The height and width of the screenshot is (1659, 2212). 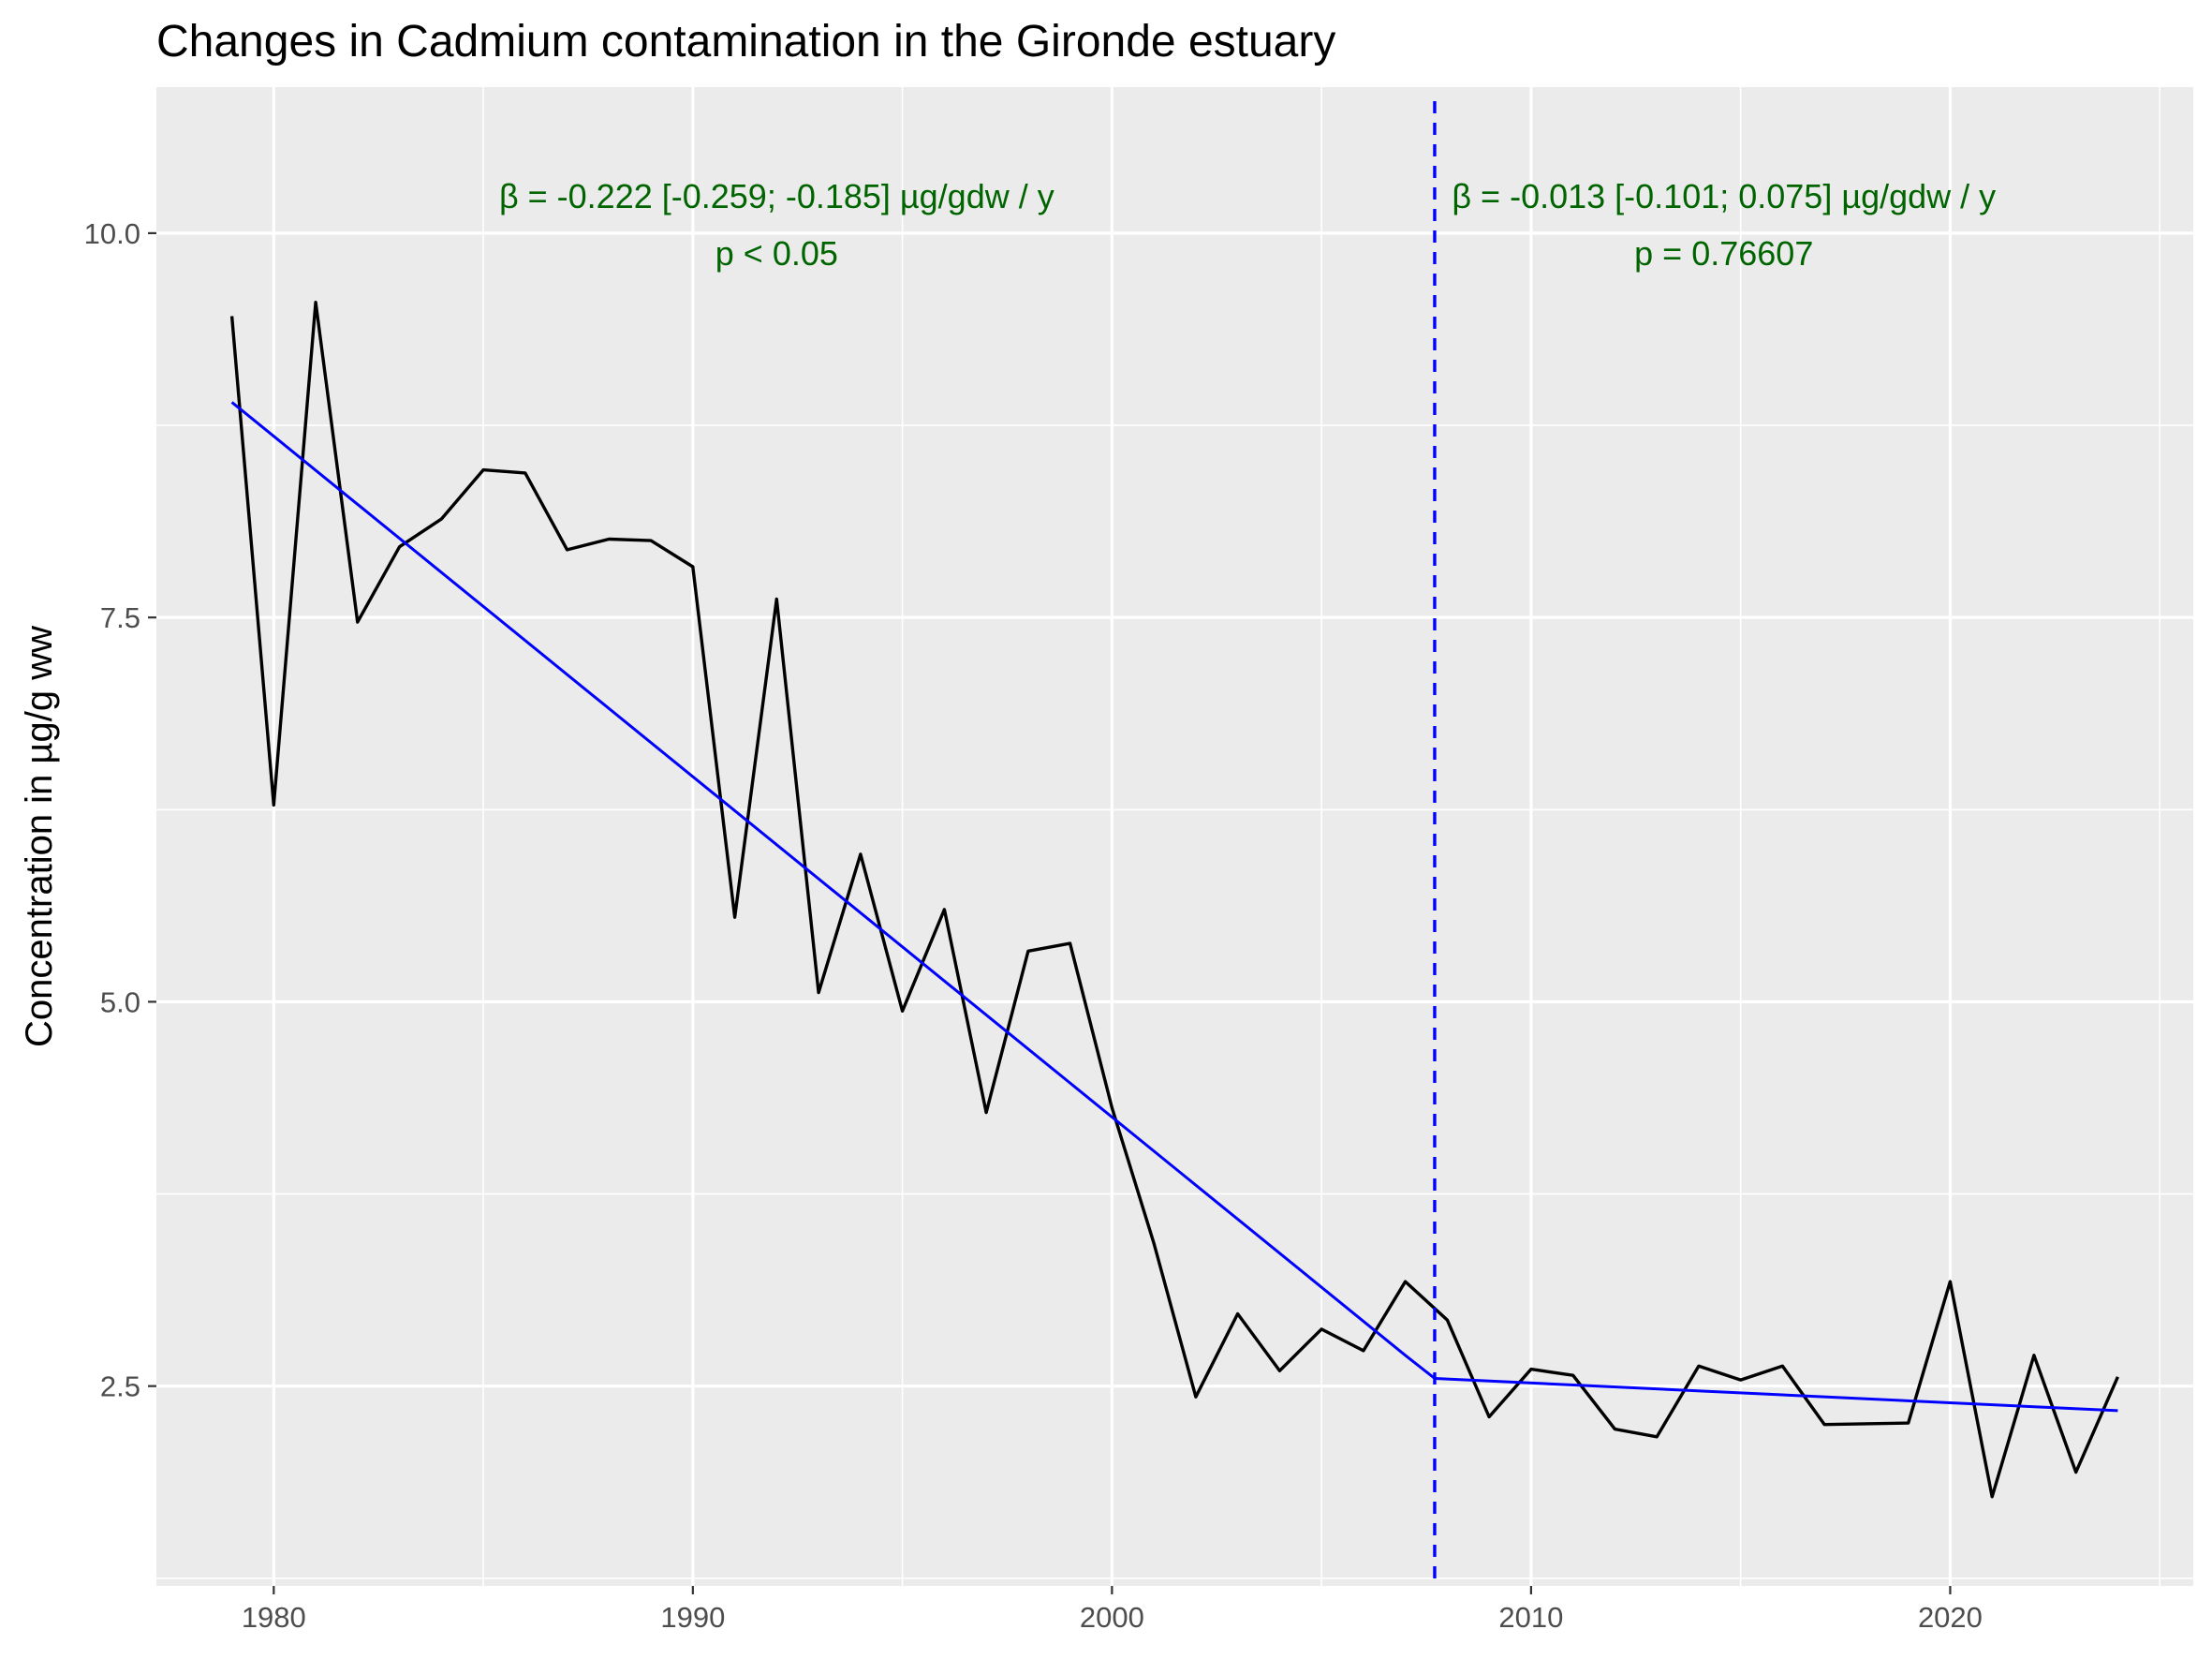 What do you see at coordinates (274, 1617) in the screenshot?
I see `x-tick-label: 1980` at bounding box center [274, 1617].